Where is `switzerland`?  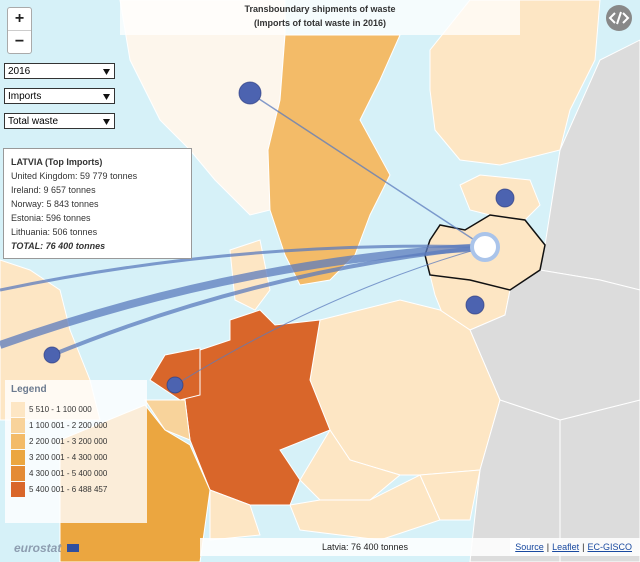 switzerland is located at coordinates (235, 515).